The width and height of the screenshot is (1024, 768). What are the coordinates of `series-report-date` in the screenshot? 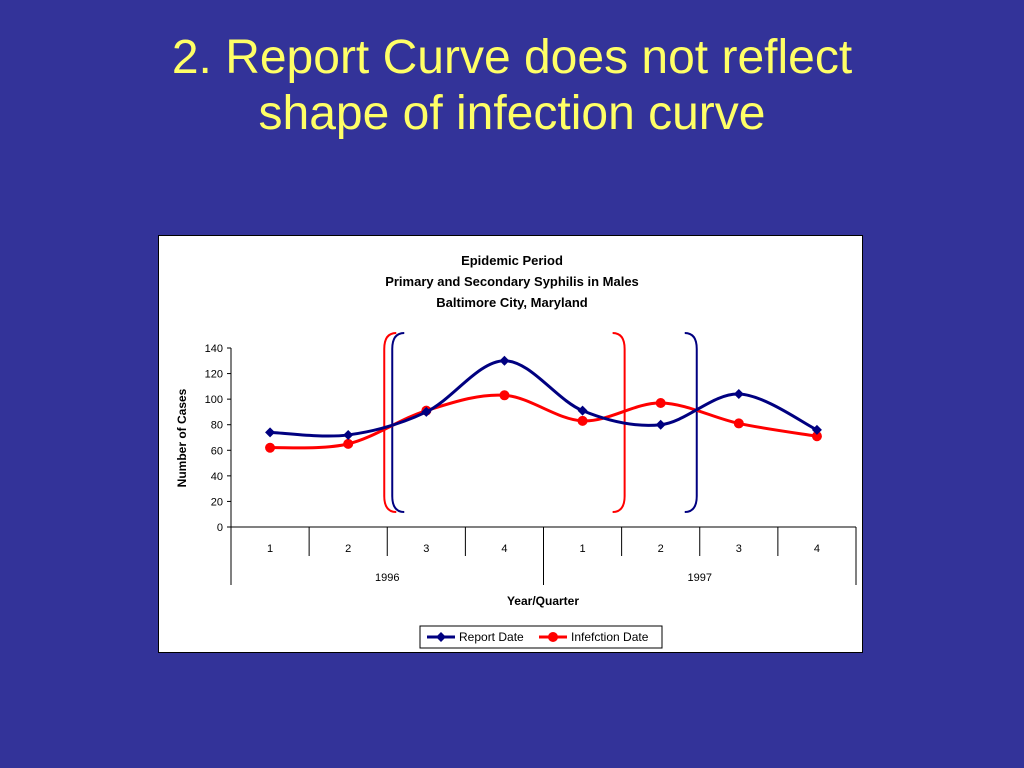 It's located at (543, 397).